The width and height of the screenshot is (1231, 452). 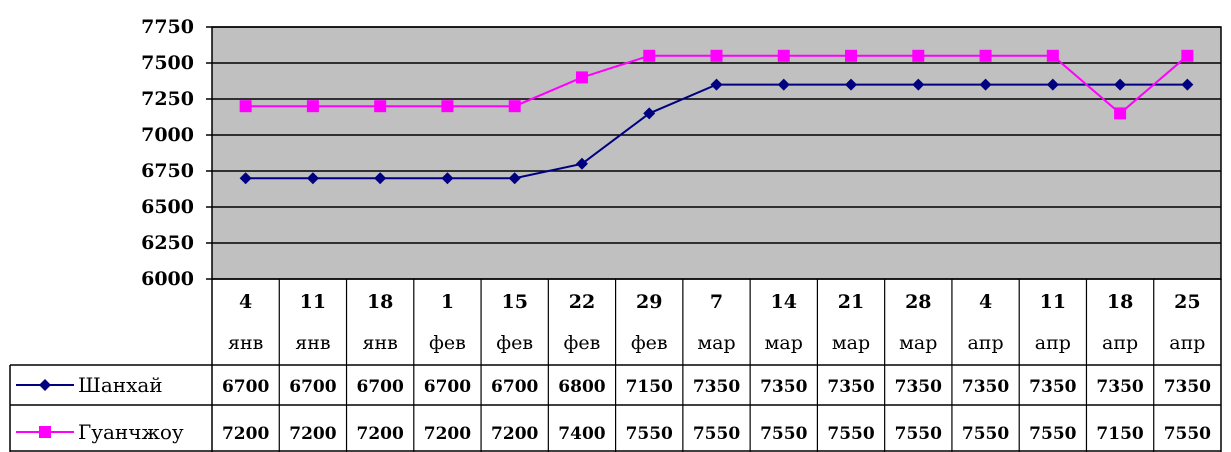 I want to click on y-tick-label: 7250, so click(x=167, y=99).